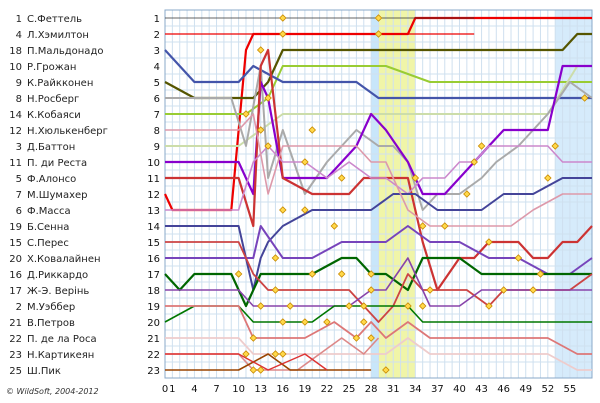  Describe the element at coordinates (15, 275) in the screenshot. I see `driver-number: 16` at that location.